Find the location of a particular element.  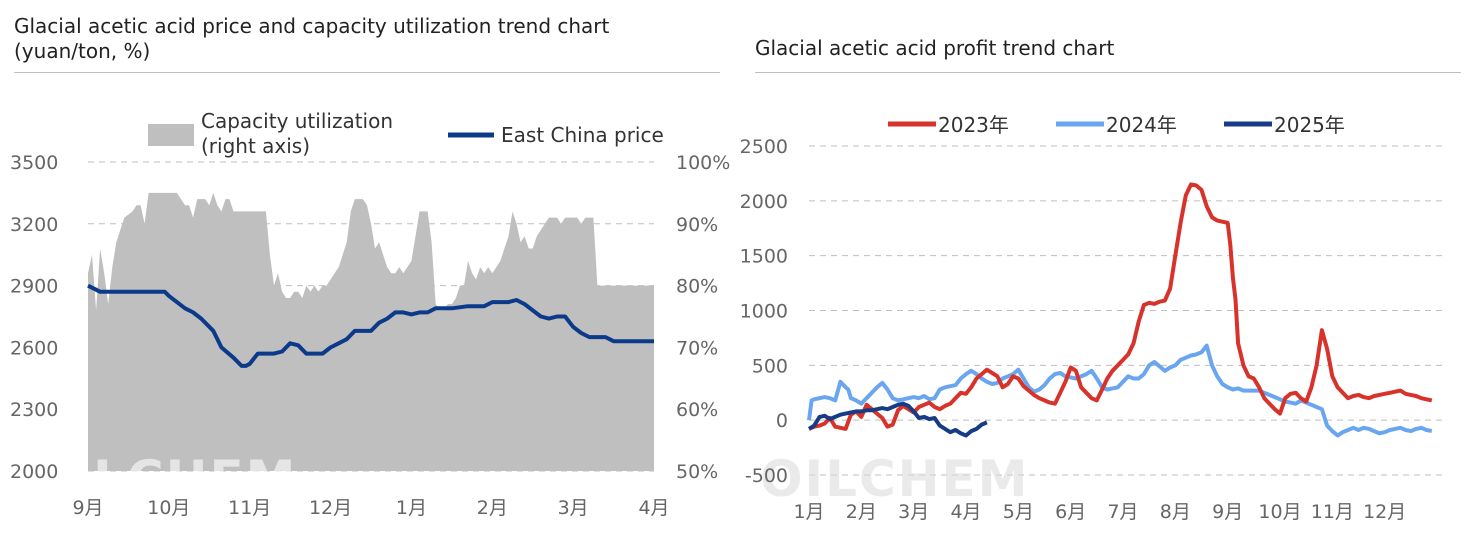

profit-line-2024 is located at coordinates (1120, 390).